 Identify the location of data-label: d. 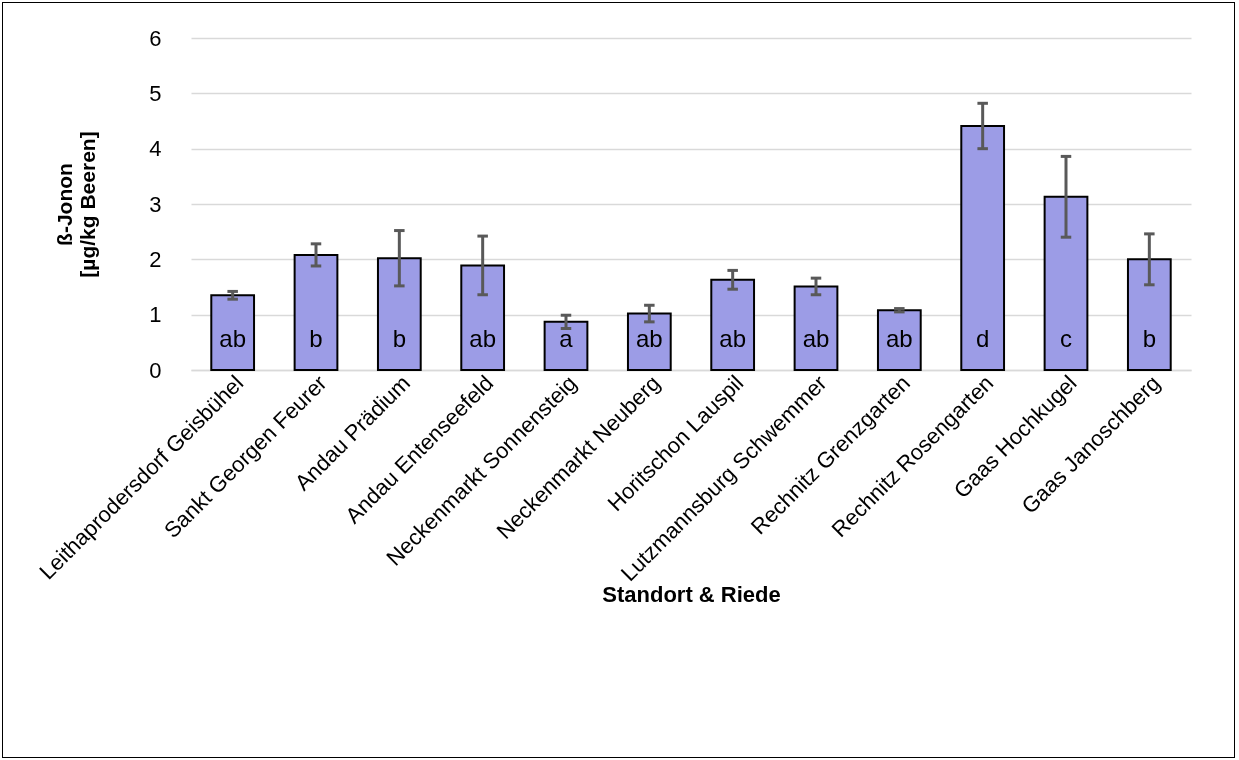
(982, 338).